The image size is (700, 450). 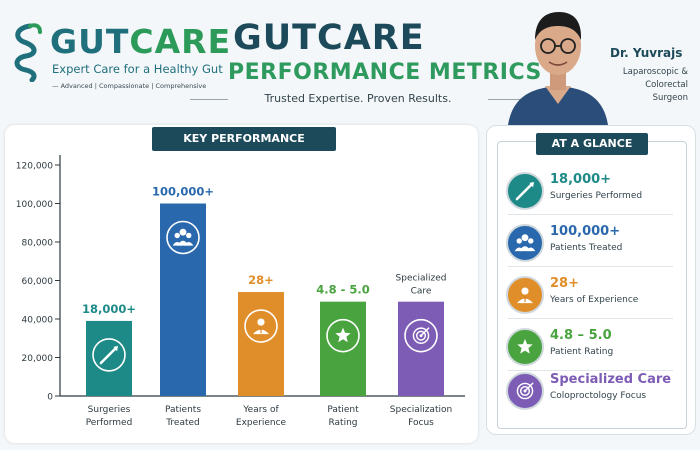 What do you see at coordinates (666, 91) in the screenshot?
I see `doctor-role-line-2: Colorectal Surgeon` at bounding box center [666, 91].